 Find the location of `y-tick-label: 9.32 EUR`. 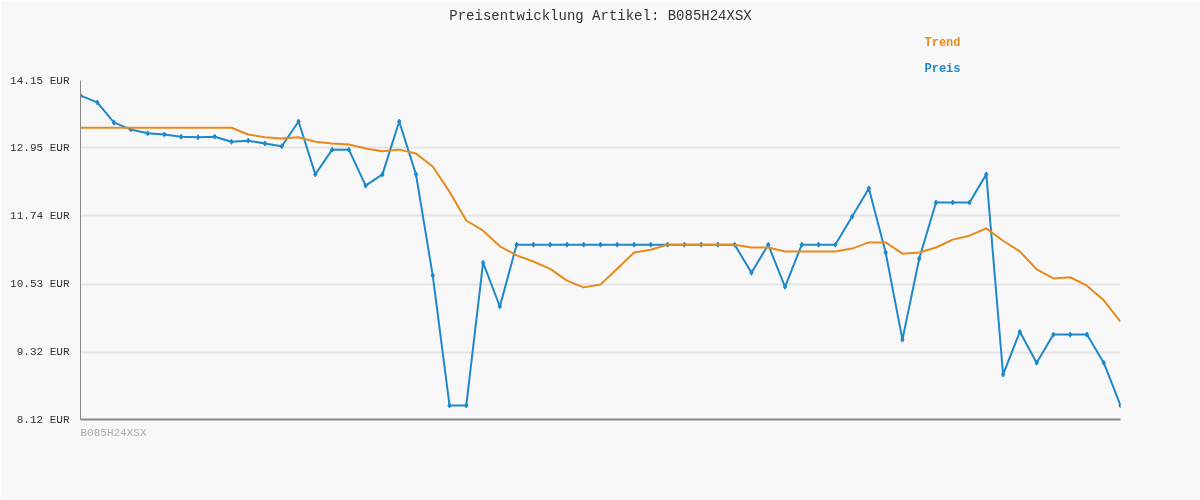

y-tick-label: 9.32 EUR is located at coordinates (43, 352).